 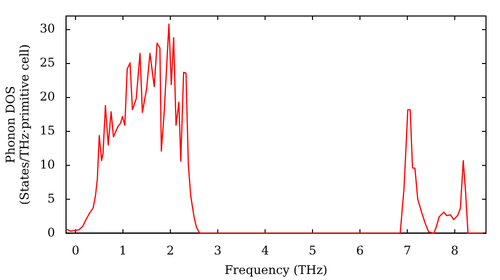 I want to click on x-tick-label: 5, so click(x=312, y=251).